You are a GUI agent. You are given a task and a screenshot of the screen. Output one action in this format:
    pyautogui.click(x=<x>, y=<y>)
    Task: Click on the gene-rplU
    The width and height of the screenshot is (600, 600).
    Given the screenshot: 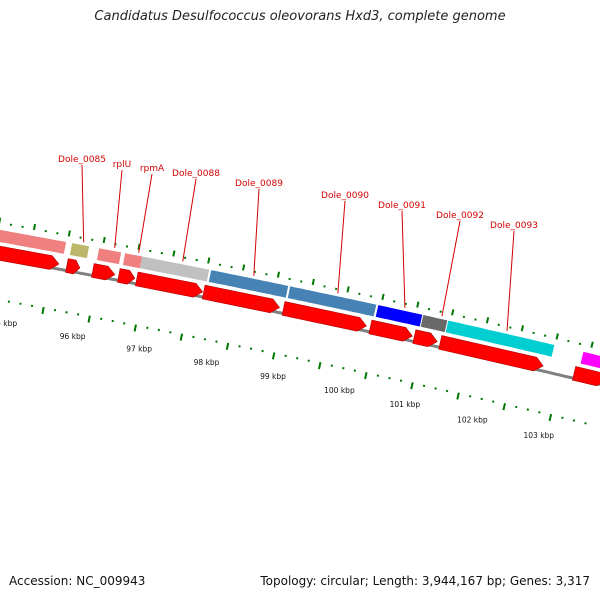 What is the action you would take?
    pyautogui.click(x=109, y=256)
    